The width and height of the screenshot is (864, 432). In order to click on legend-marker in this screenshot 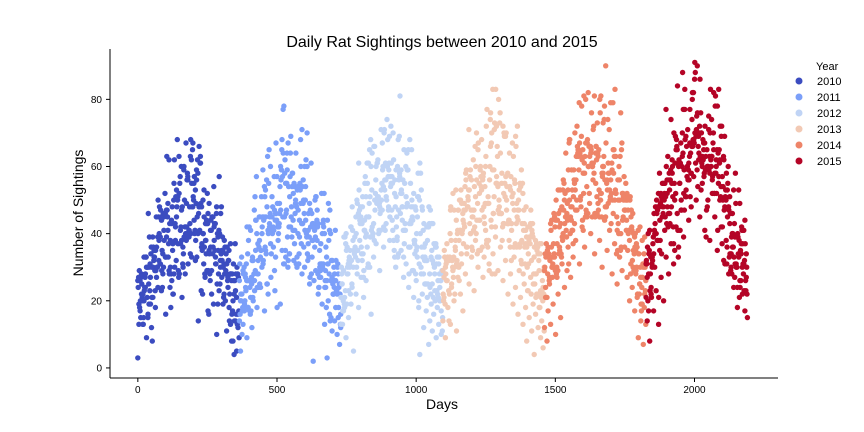, I will do `click(799, 113)`.